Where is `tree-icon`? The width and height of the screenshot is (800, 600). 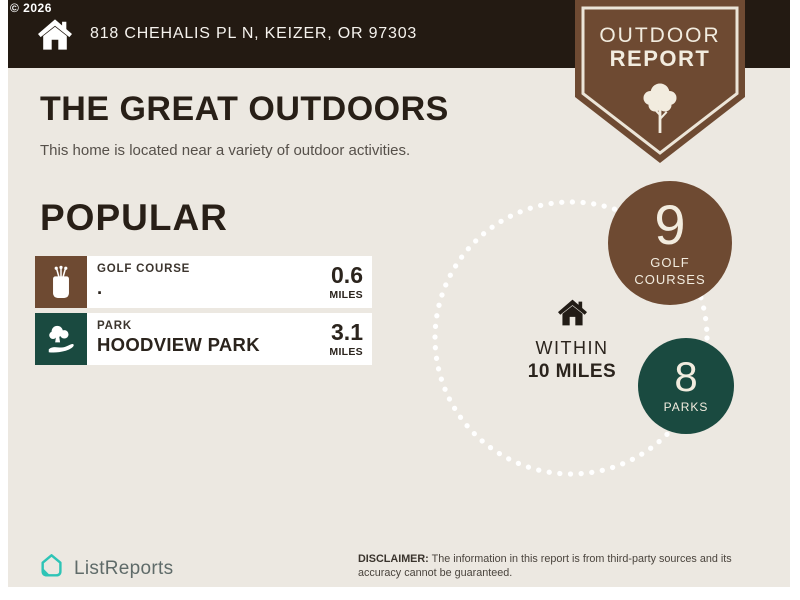 tree-icon is located at coordinates (660, 113).